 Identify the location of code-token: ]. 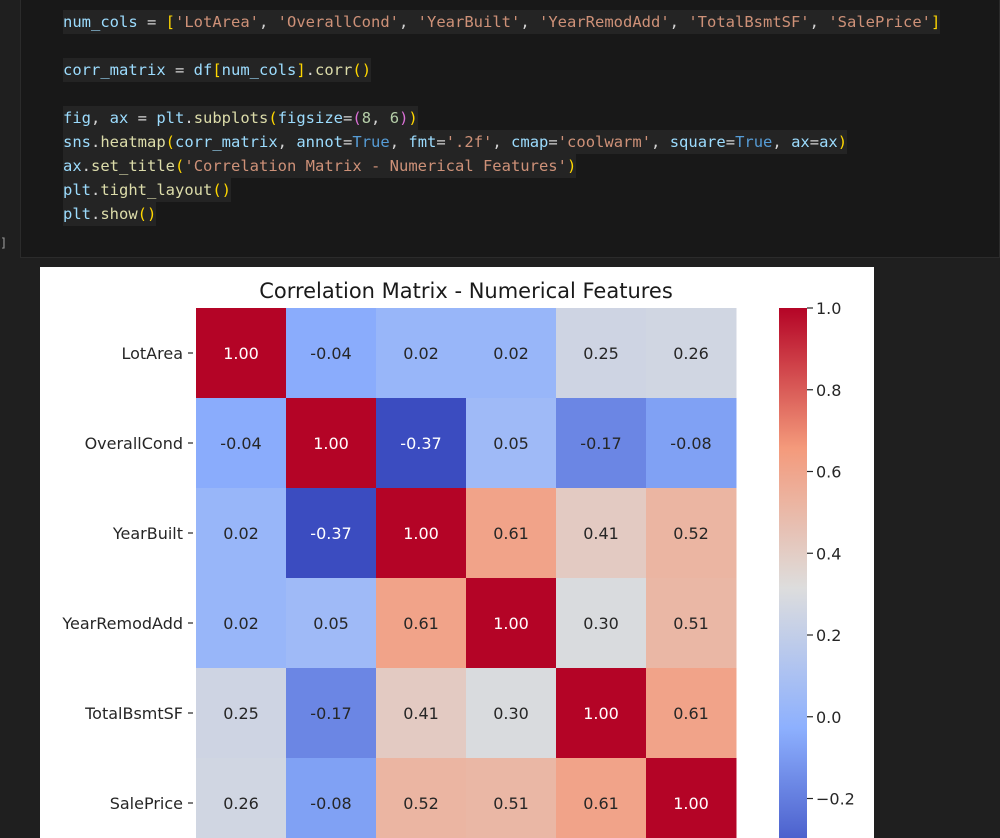
(935, 22).